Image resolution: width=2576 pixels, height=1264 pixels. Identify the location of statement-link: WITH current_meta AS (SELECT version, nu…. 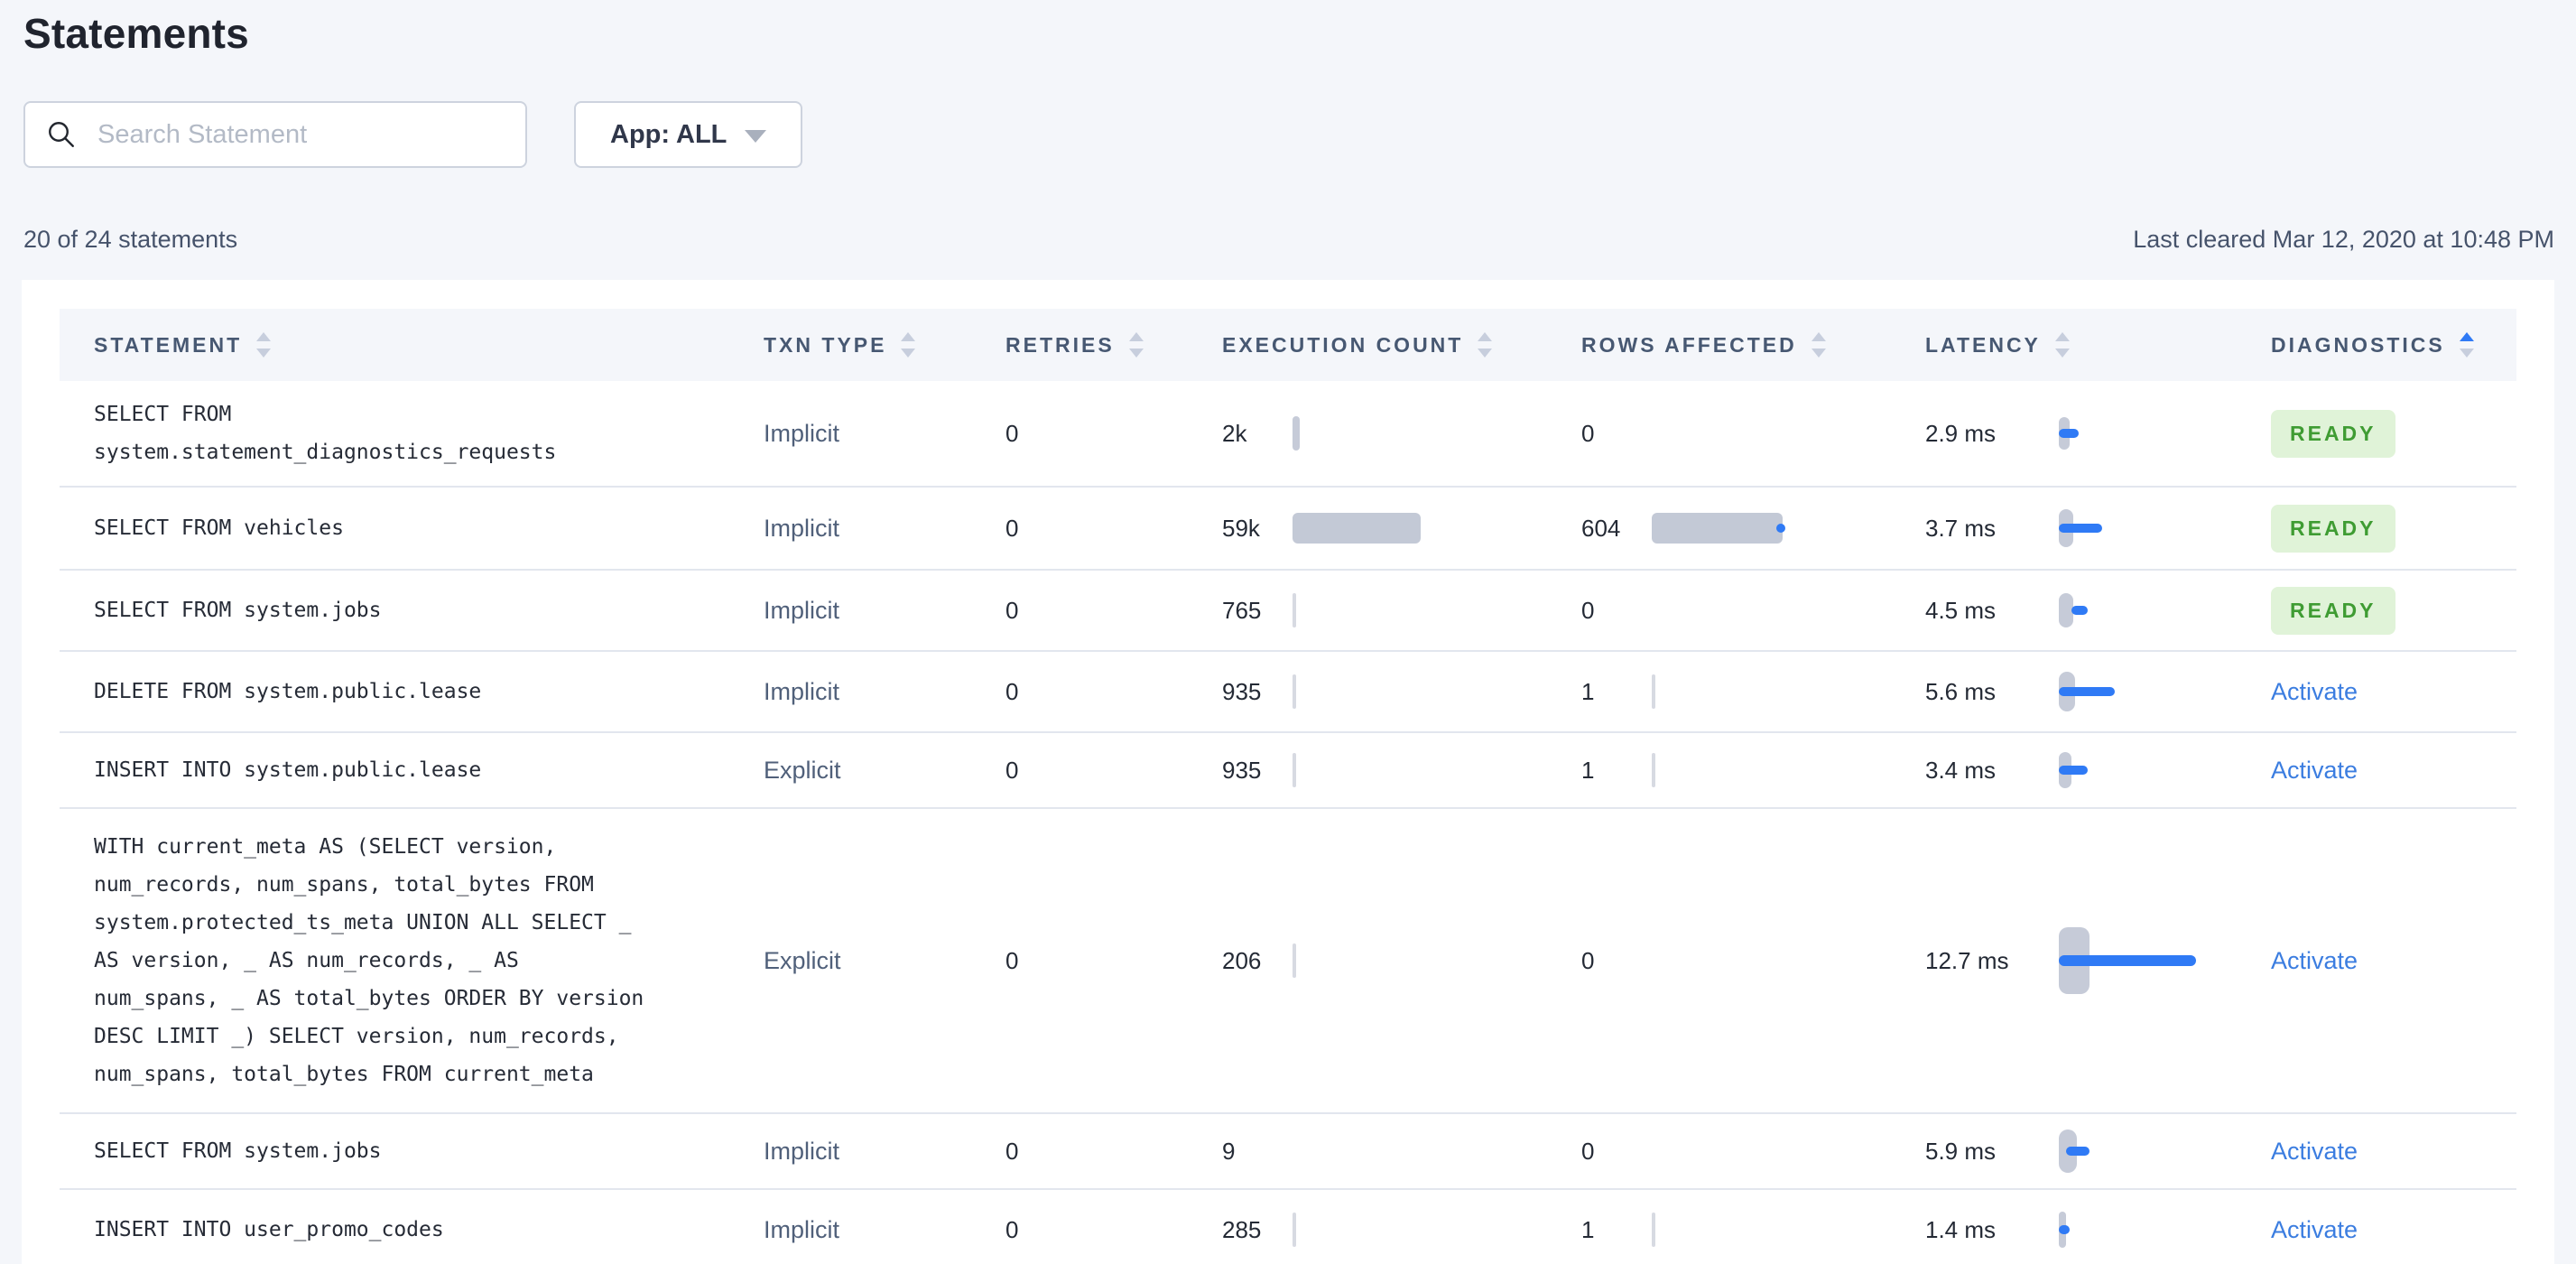
(369, 960).